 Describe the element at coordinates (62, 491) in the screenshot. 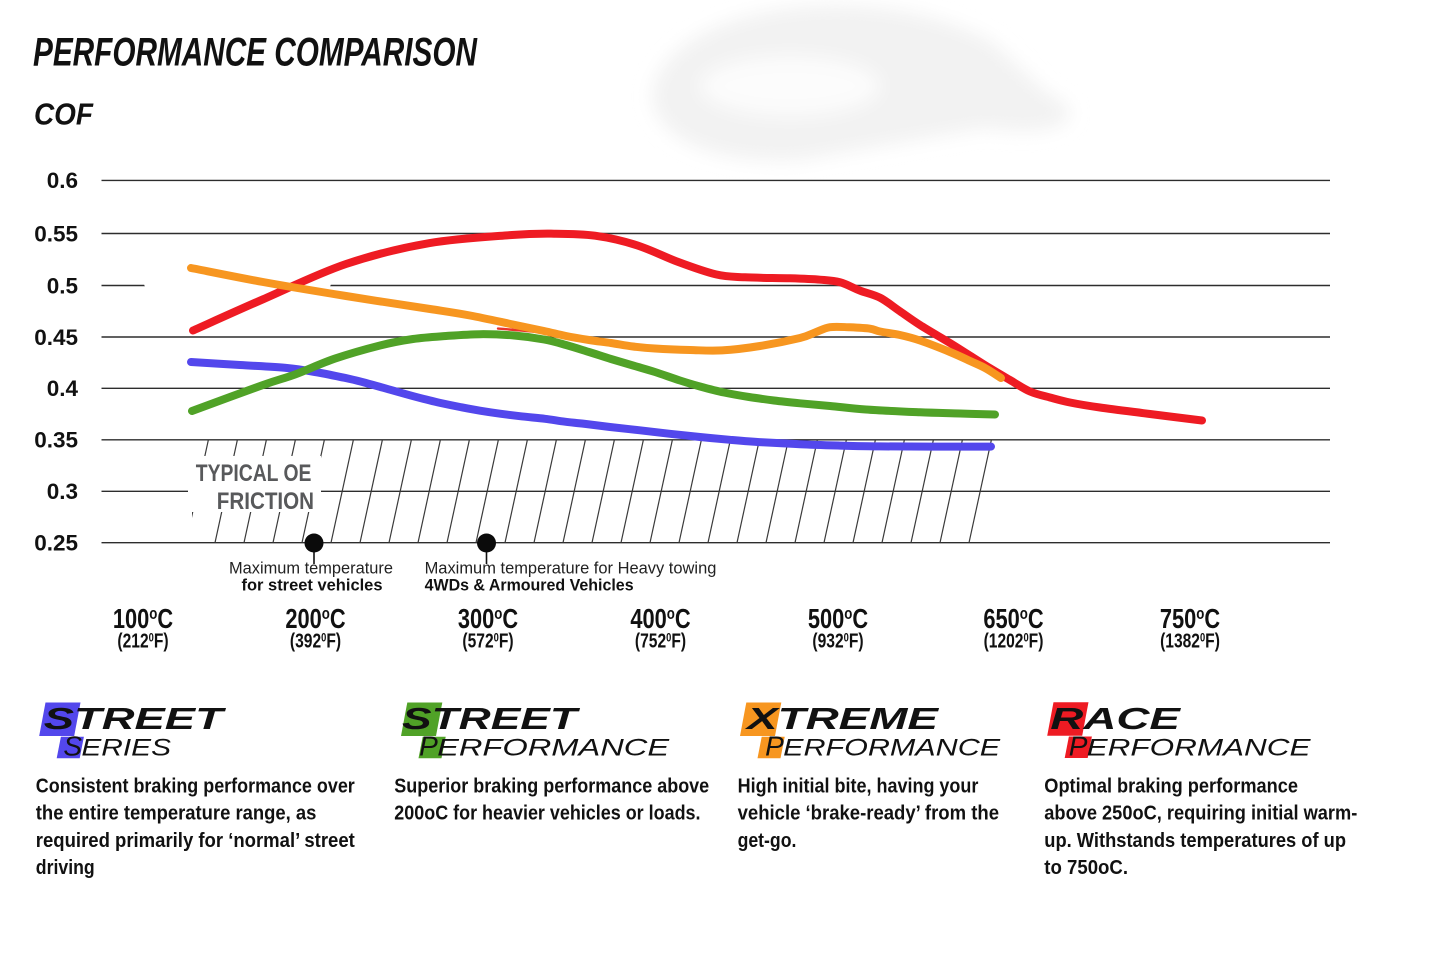

I see `svg-text: 0.3` at that location.